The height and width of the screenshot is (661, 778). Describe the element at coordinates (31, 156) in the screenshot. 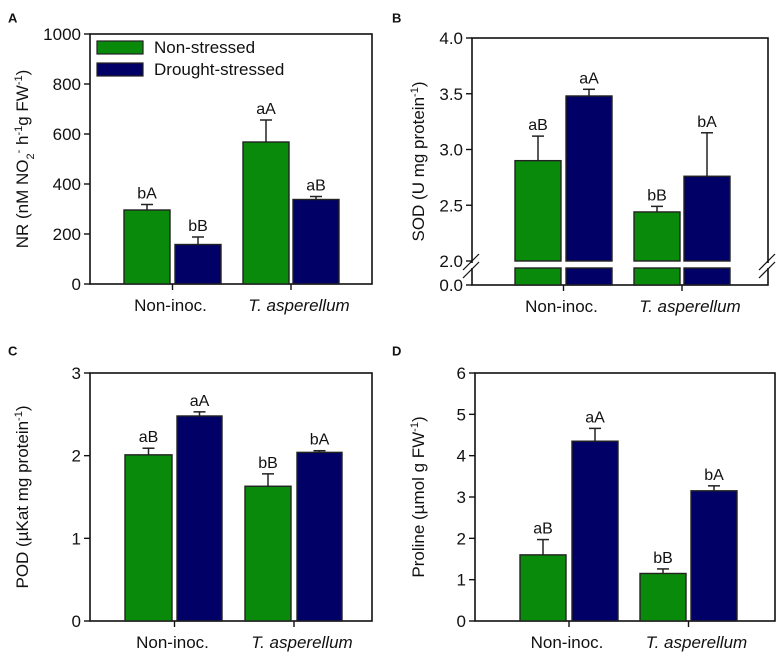

I see `y-axis-label-part: 2` at that location.